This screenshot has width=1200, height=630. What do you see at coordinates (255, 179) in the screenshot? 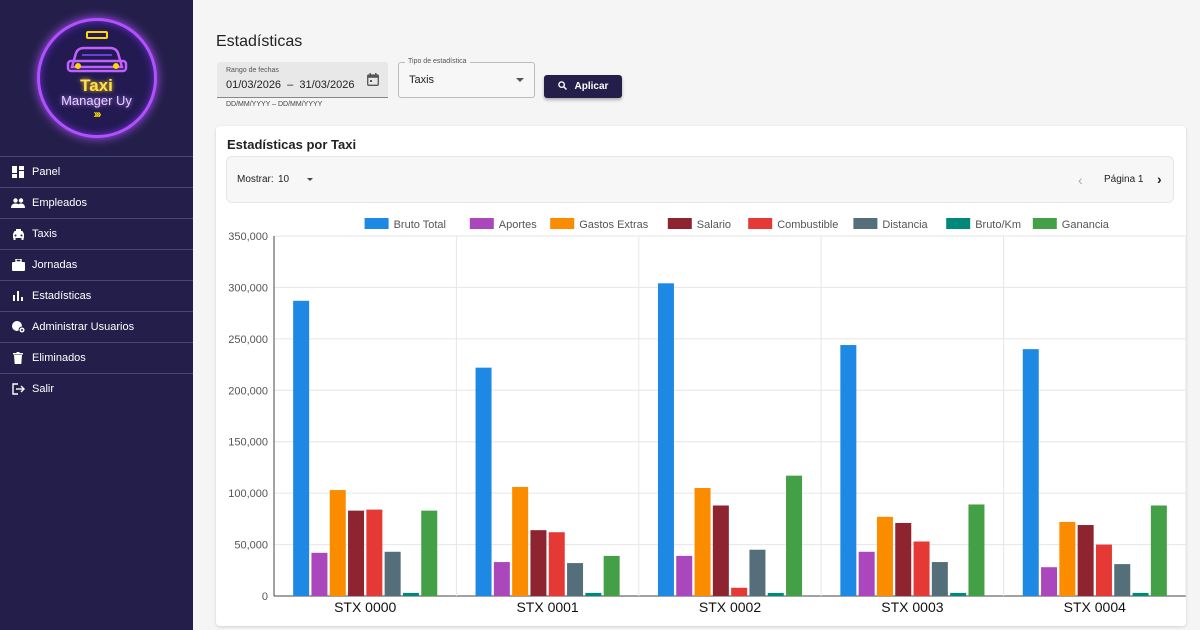
I see `show-label: Mostrar:` at bounding box center [255, 179].